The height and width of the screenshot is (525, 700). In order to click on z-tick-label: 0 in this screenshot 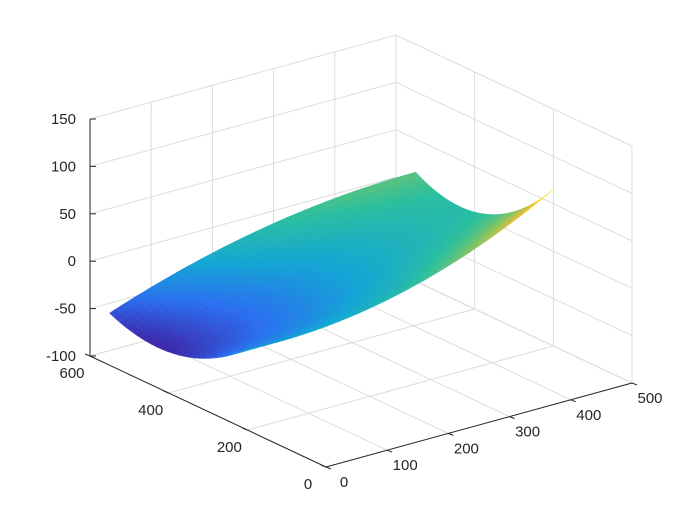, I will do `click(72, 261)`.